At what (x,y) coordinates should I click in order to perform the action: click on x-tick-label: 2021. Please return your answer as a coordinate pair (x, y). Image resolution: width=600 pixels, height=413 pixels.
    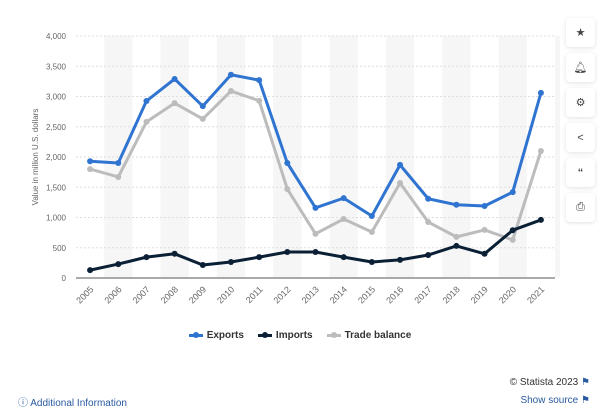
    Looking at the image, I should click on (535, 294).